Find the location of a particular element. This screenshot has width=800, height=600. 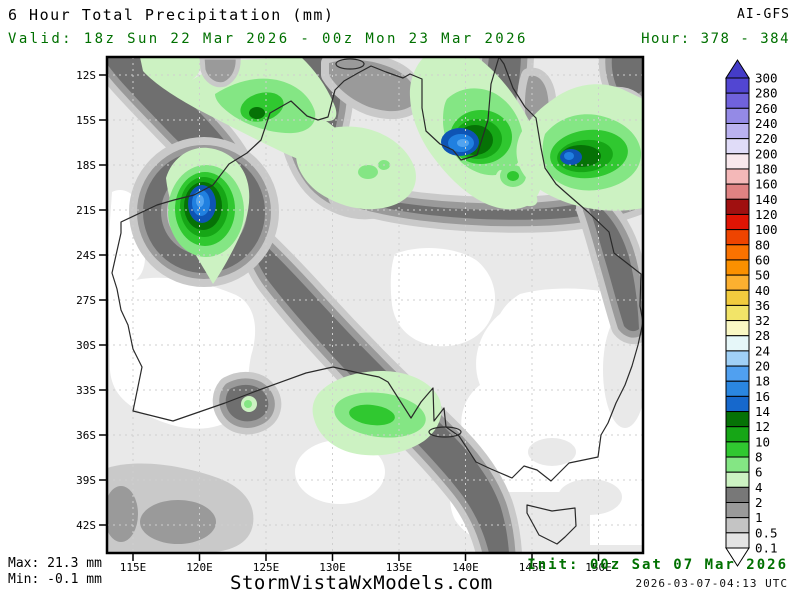

lon-tick-label: 125E is located at coordinates (266, 567).